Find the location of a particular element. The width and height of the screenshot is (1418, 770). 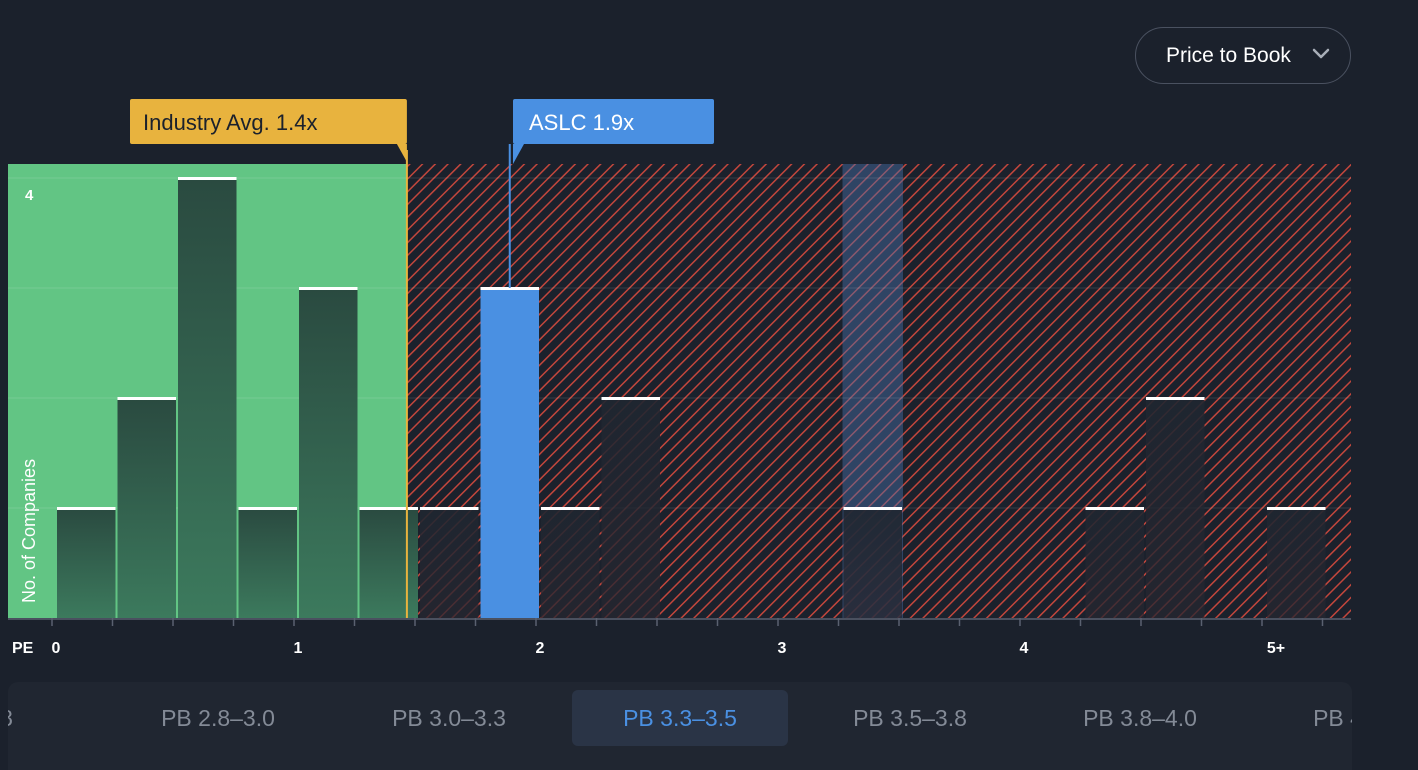

tab-pb-range-active: PB 3.3–3.5 is located at coordinates (680, 718).